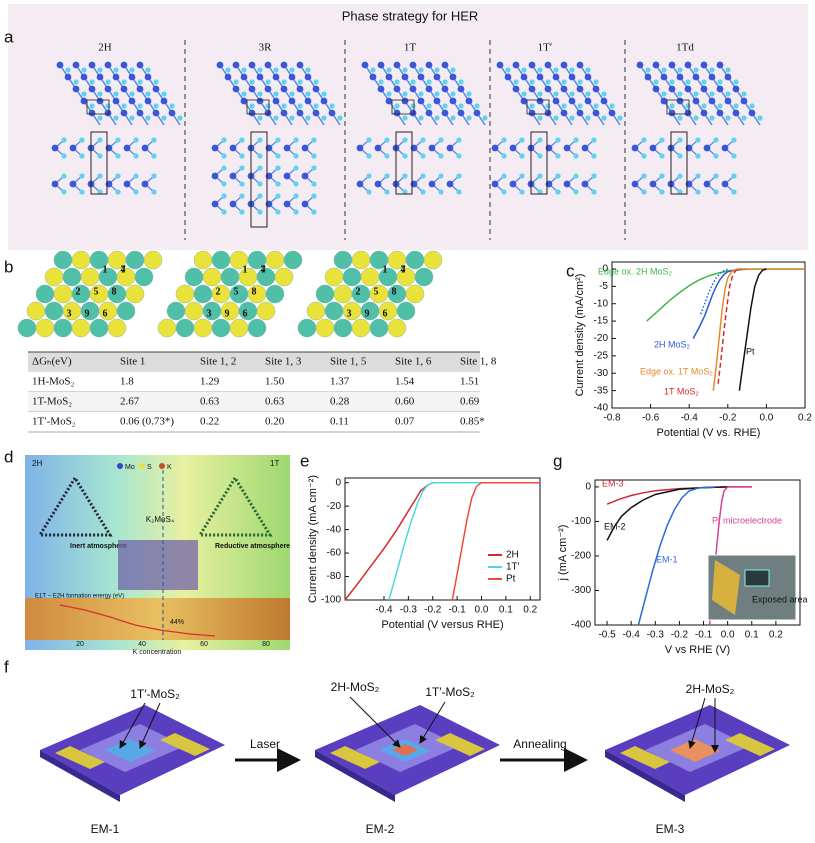 This screenshot has width=815, height=843. I want to click on panel-letter: a, so click(9, 36).